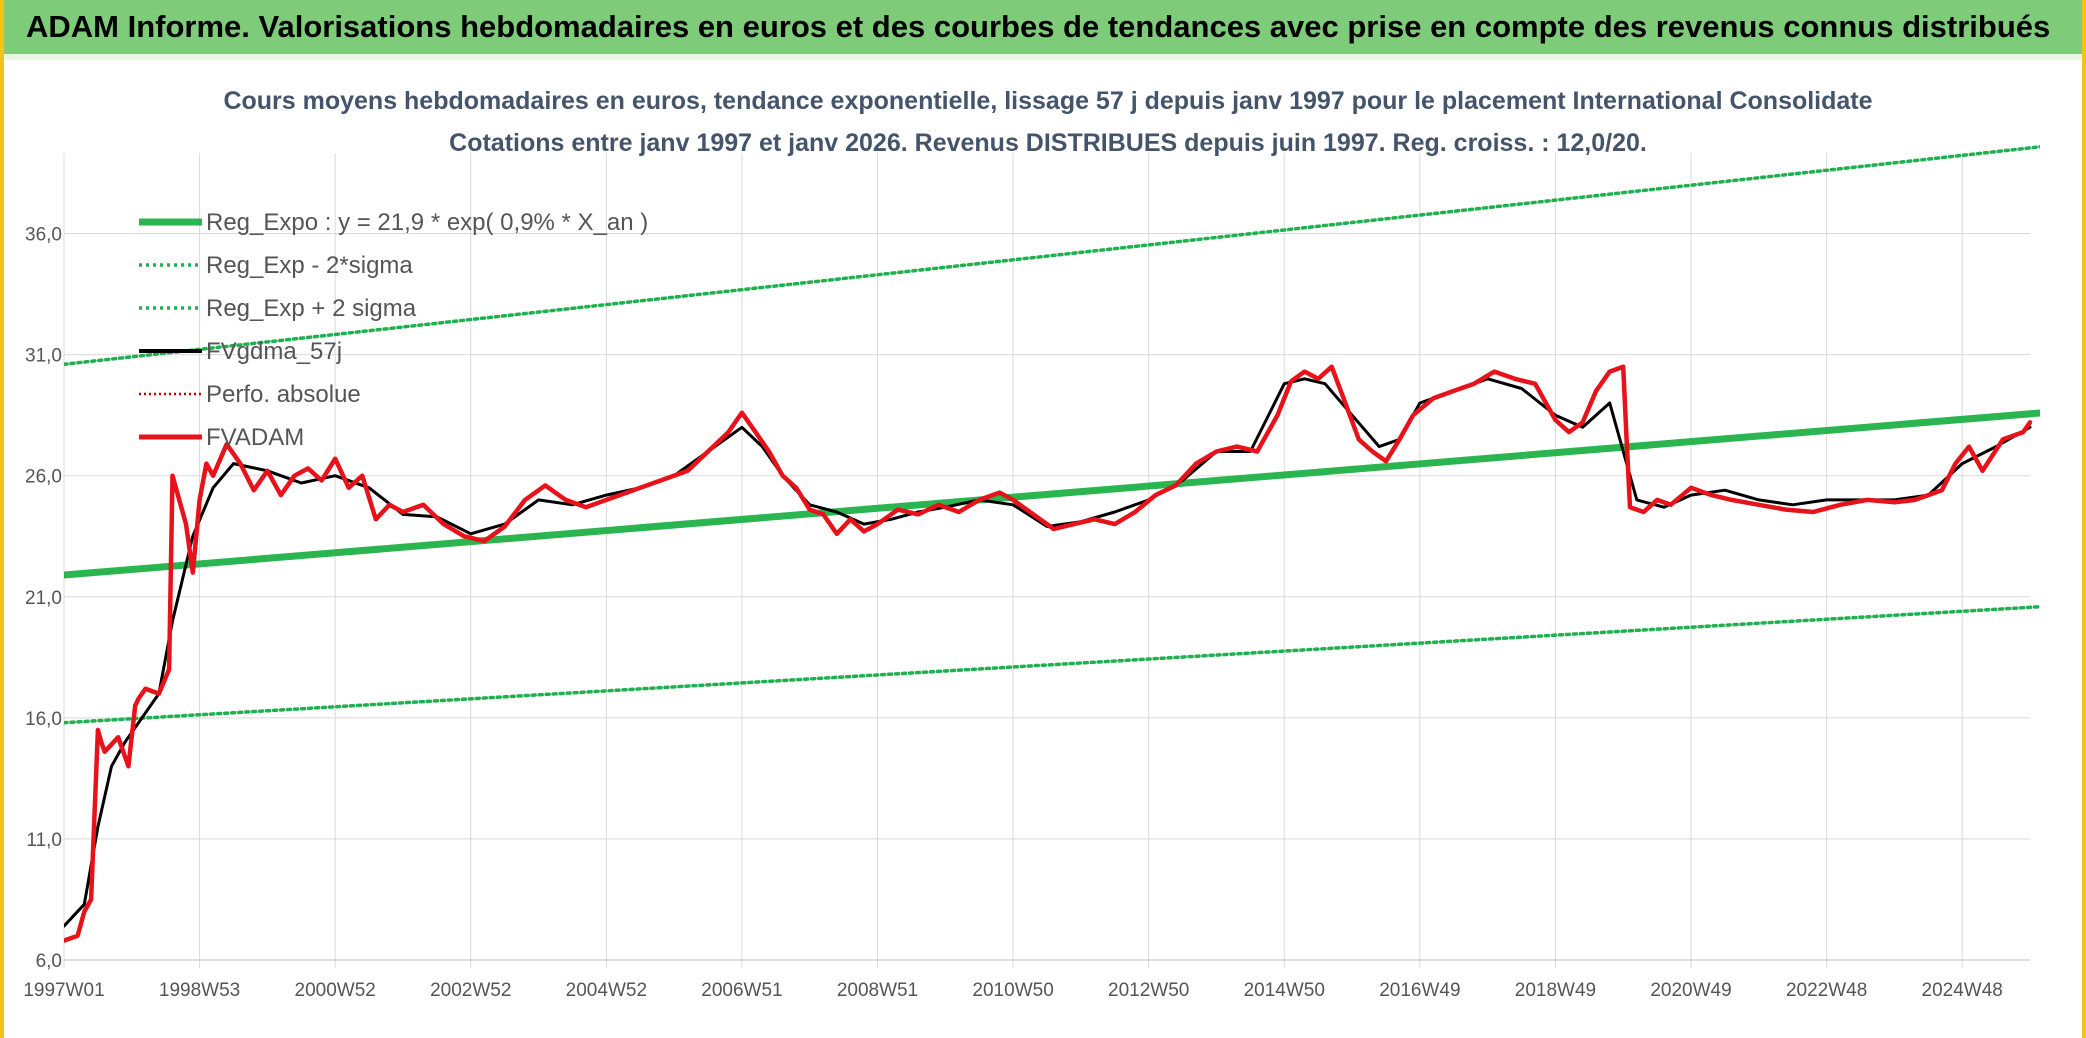  I want to click on legend-entry-fvgdma: FVgdma_57j, so click(240, 351).